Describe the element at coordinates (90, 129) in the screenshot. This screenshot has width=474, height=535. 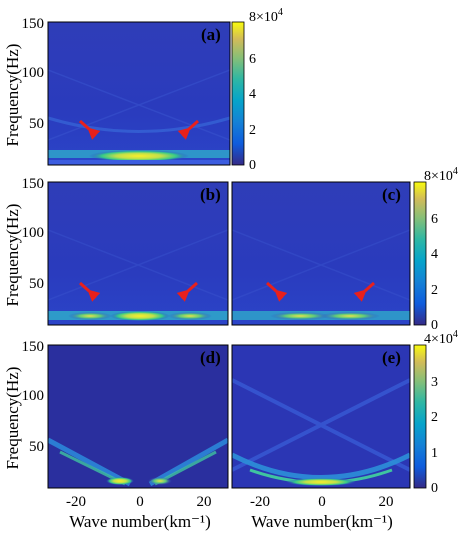
I see `panel-a-arrow-left` at that location.